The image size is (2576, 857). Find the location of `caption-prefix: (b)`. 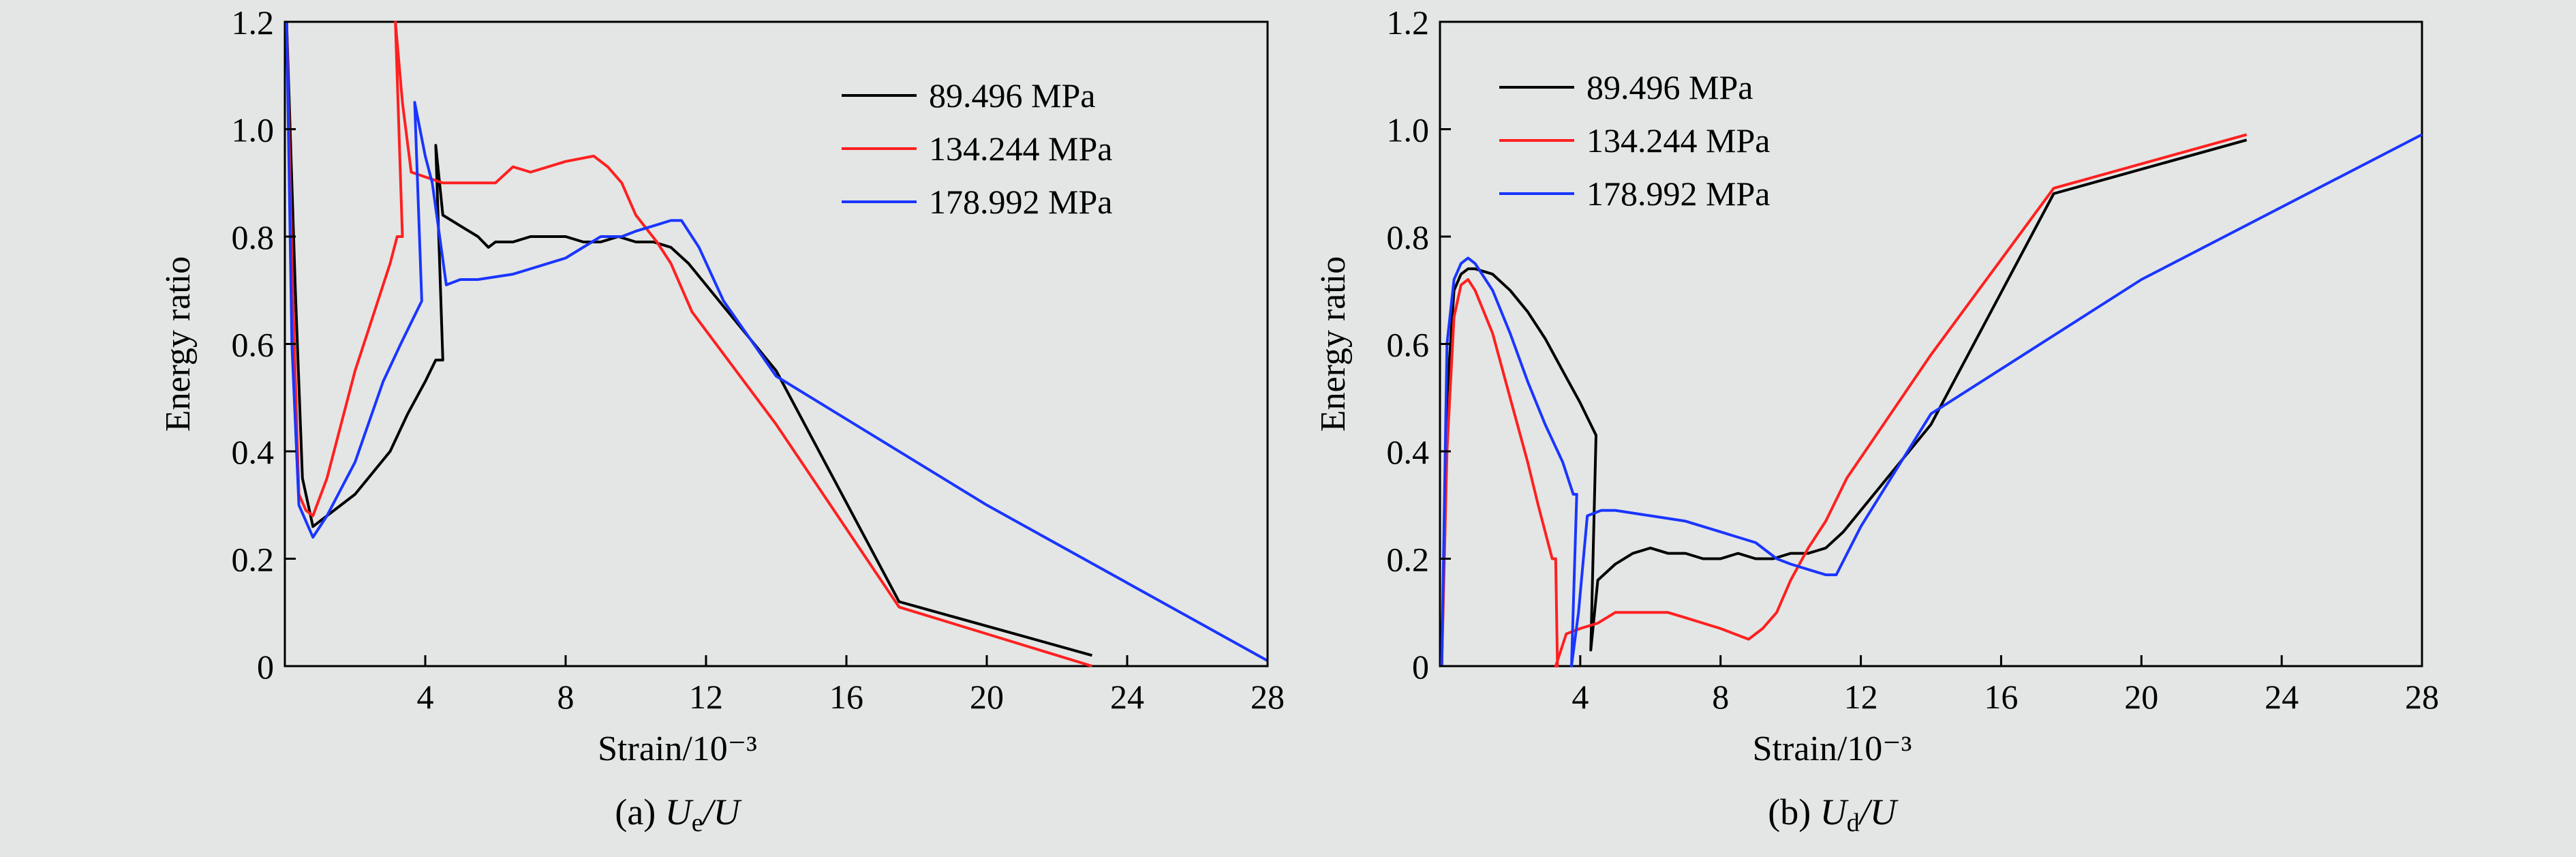

caption-prefix: (b) is located at coordinates (1794, 812).